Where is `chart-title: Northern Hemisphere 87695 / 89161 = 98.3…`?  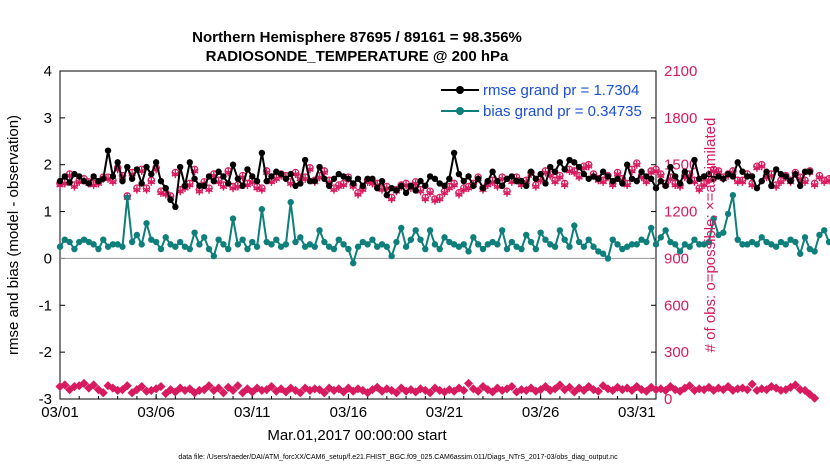
chart-title: Northern Hemisphere 87695 / 89161 = 98.3… is located at coordinates (357, 37).